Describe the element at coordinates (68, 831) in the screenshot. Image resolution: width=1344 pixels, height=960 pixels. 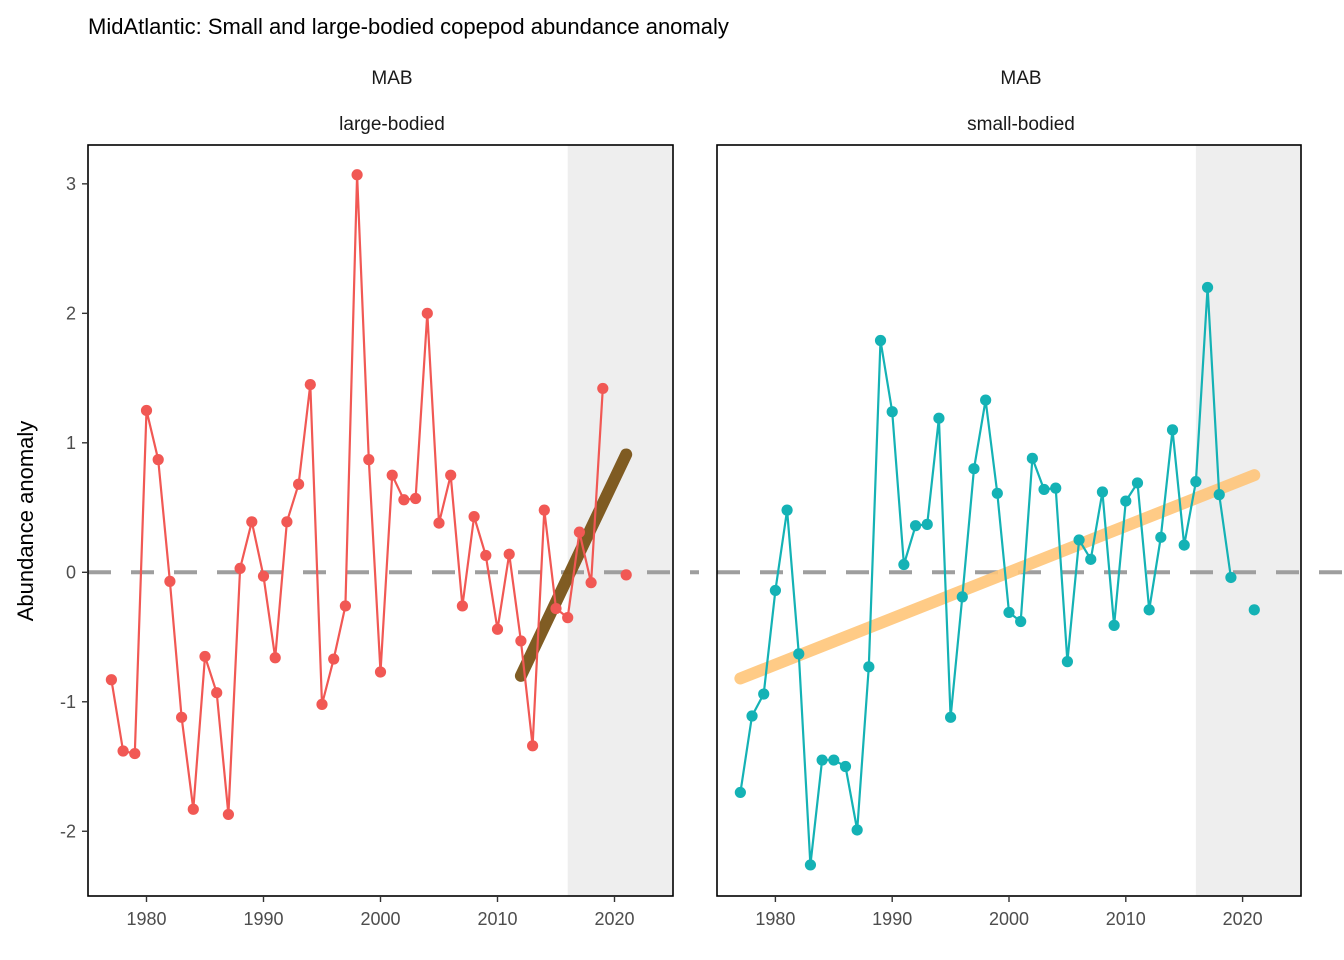
I see `y-tick-label: -2` at that location.